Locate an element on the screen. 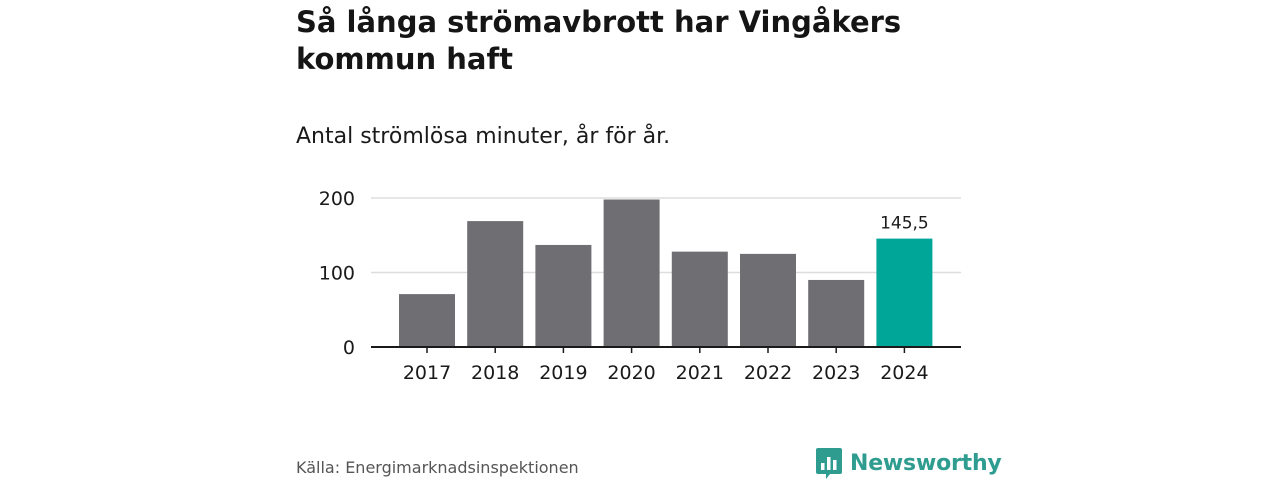  bar-2019 is located at coordinates (563, 295).